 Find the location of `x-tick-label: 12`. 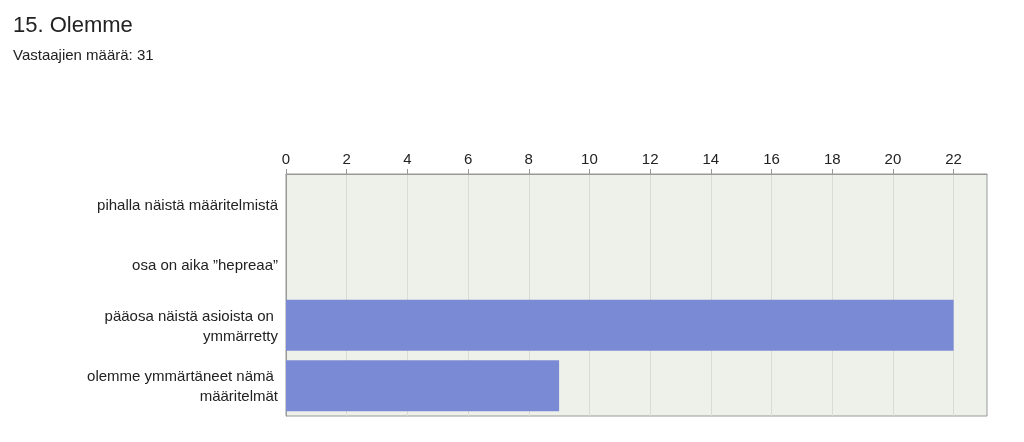

x-tick-label: 12 is located at coordinates (650, 158).